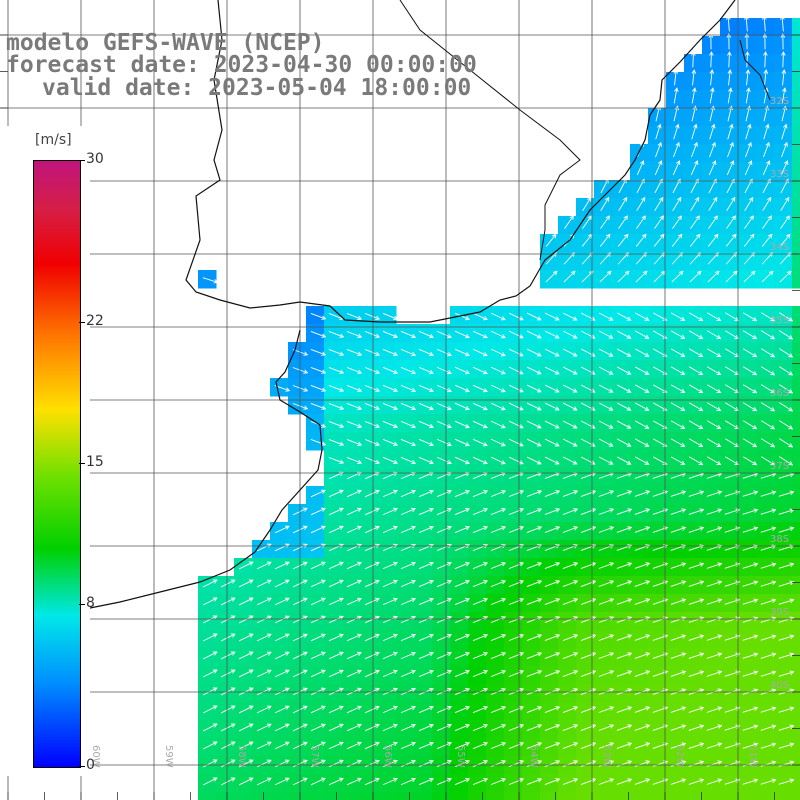 Image resolution: width=800 pixels, height=800 pixels. Describe the element at coordinates (165, 43) in the screenshot. I see `title-model: modelo GEFS-WAVE (NCEP)` at that location.